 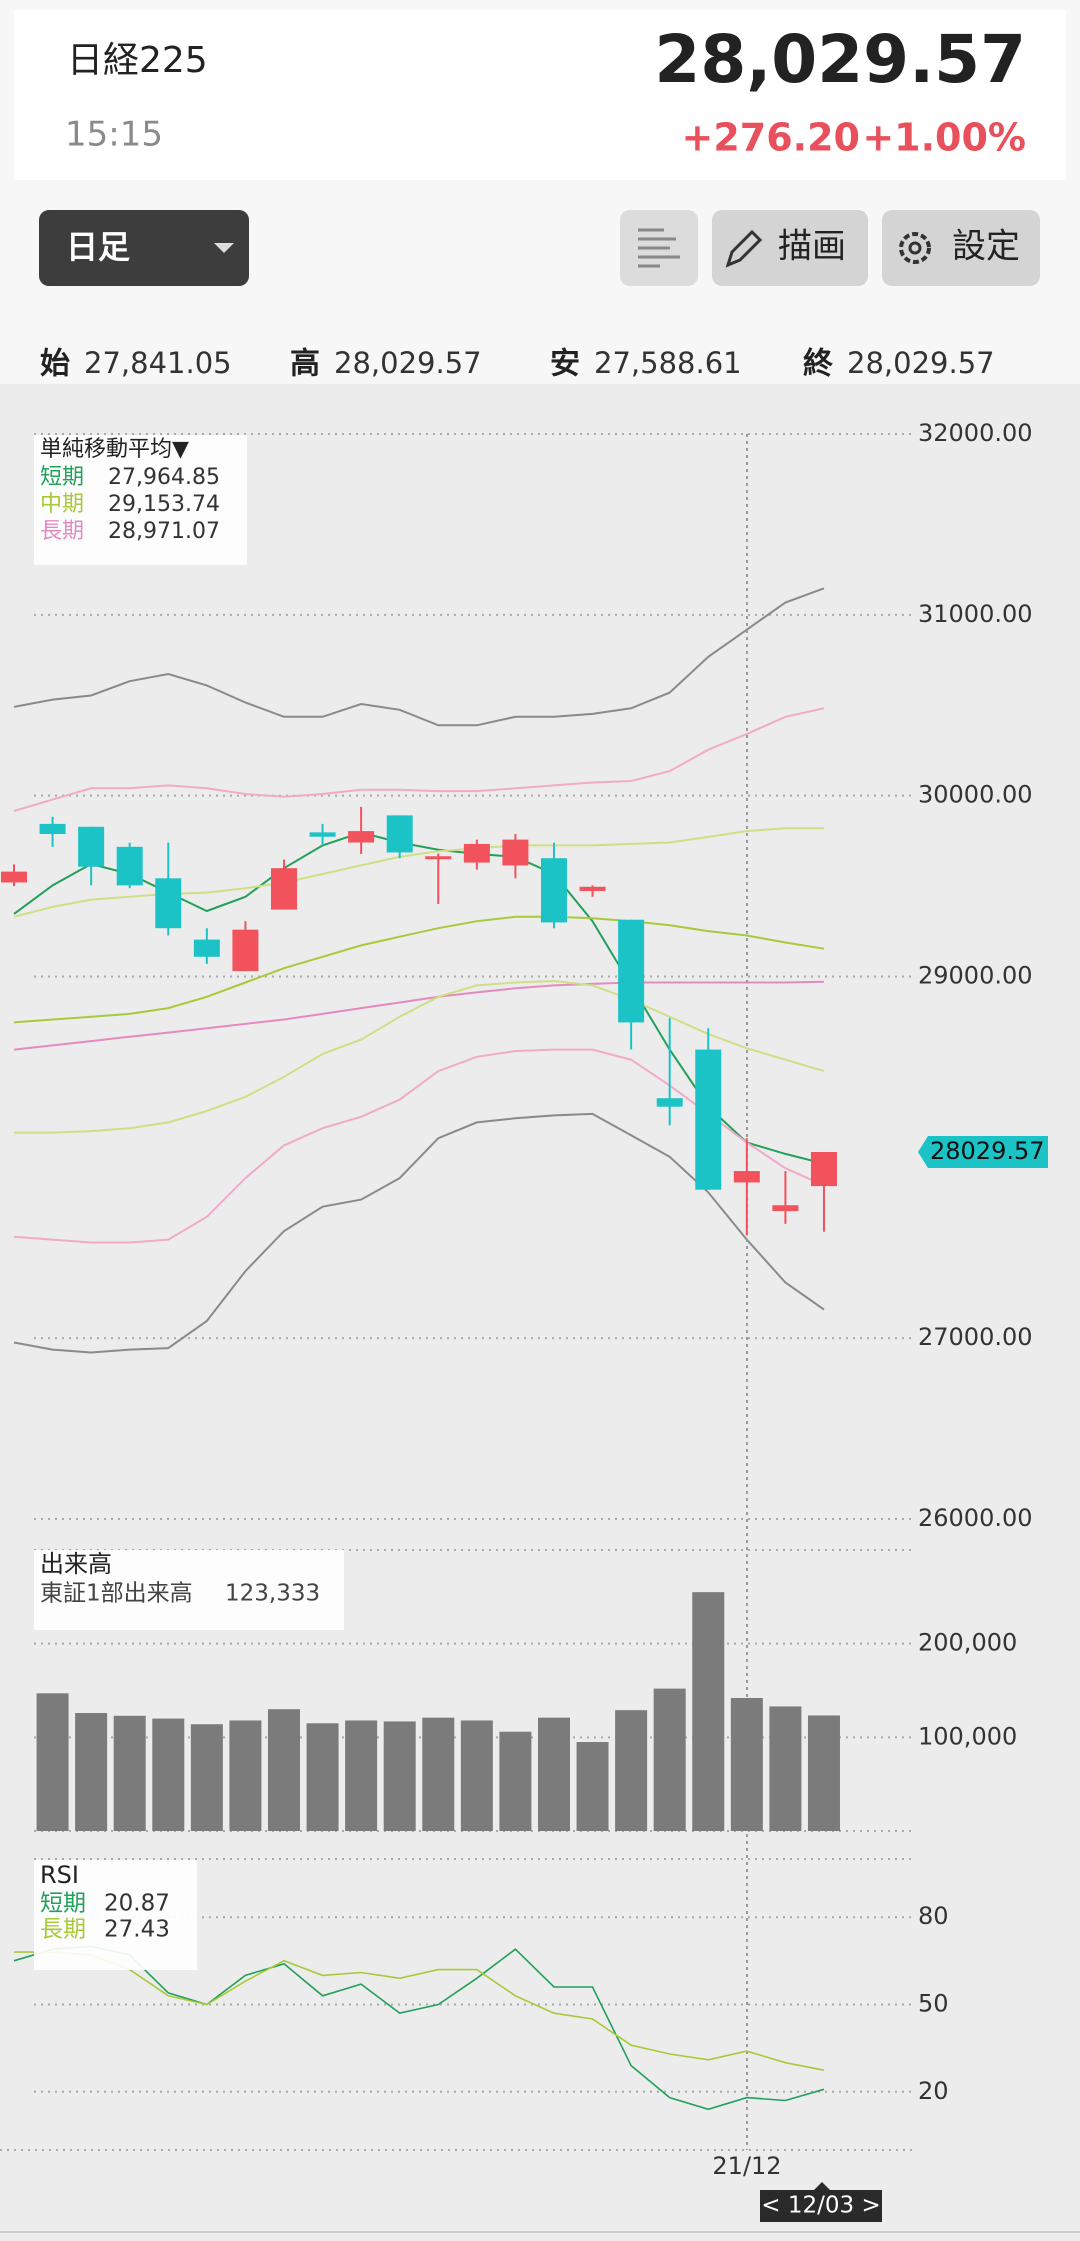 What do you see at coordinates (98, 247) in the screenshot?
I see `period-label: 日足` at bounding box center [98, 247].